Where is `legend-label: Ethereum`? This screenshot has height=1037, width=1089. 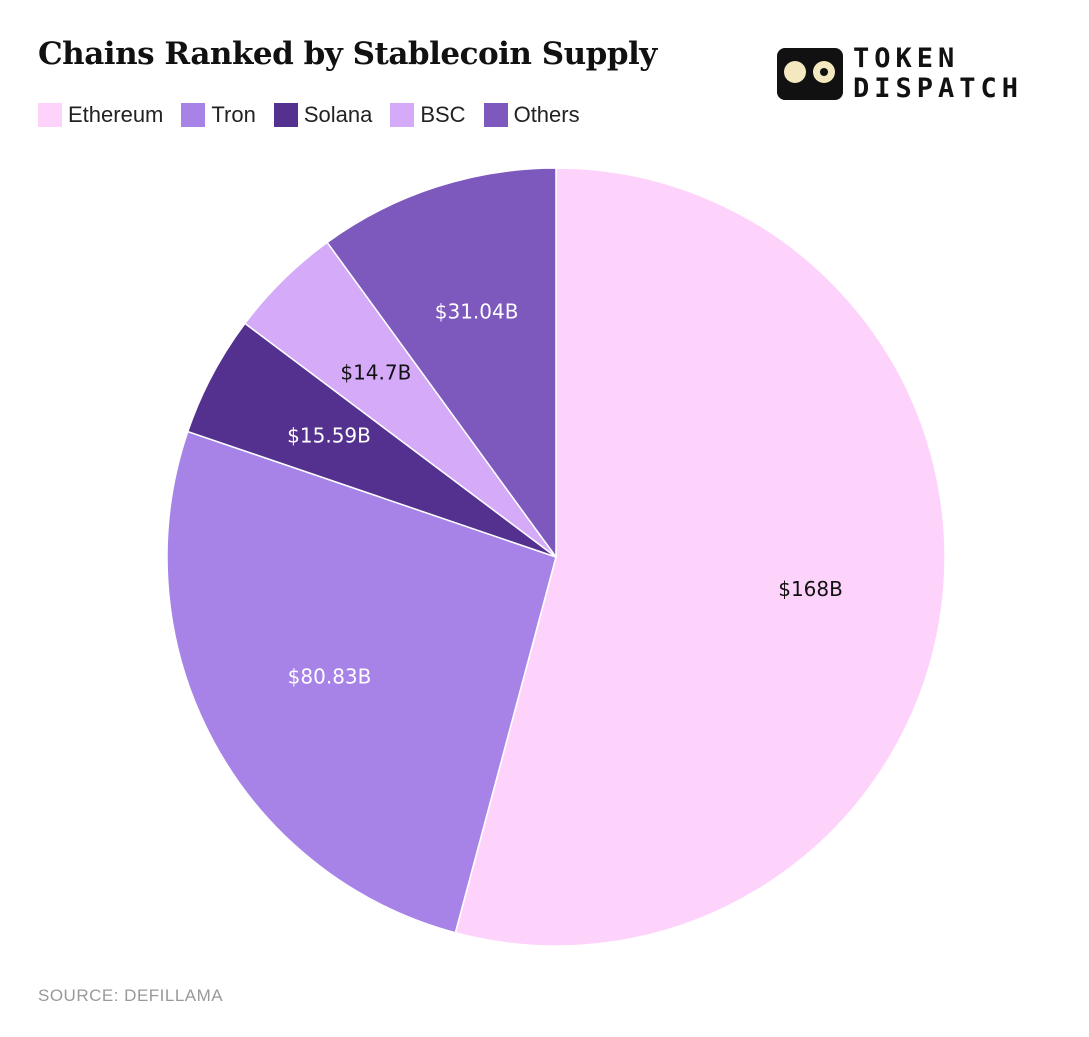
legend-label: Ethereum is located at coordinates (116, 114).